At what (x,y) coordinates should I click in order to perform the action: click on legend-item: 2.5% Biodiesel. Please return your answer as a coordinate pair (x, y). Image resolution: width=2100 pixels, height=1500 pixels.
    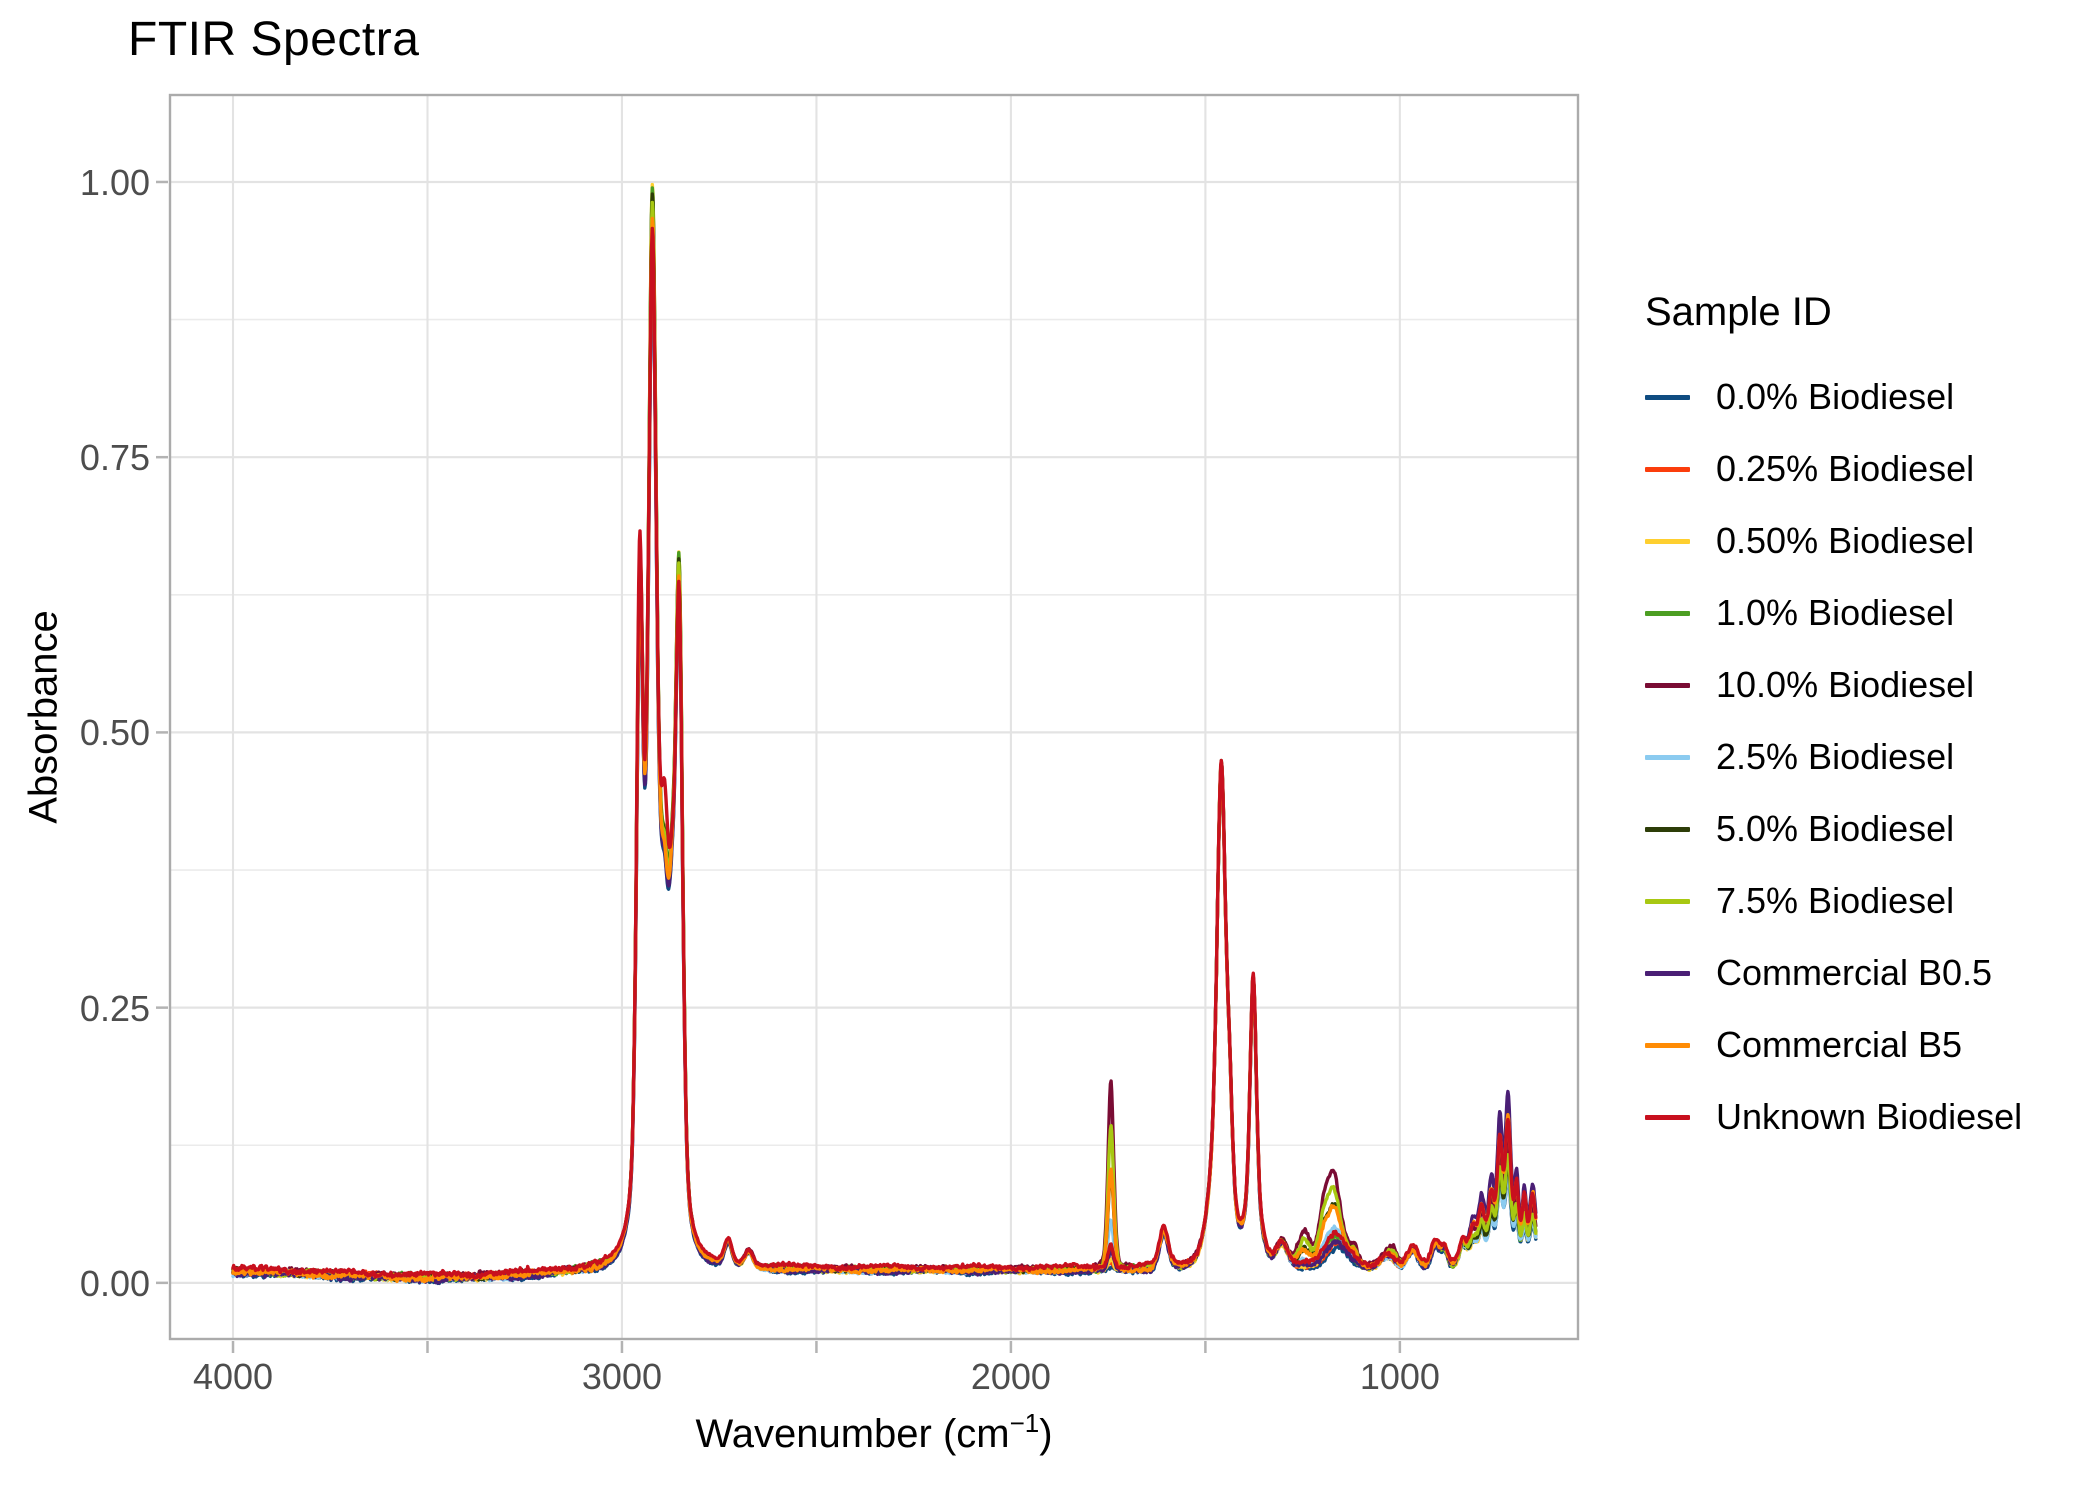
    Looking at the image, I should click on (1833, 757).